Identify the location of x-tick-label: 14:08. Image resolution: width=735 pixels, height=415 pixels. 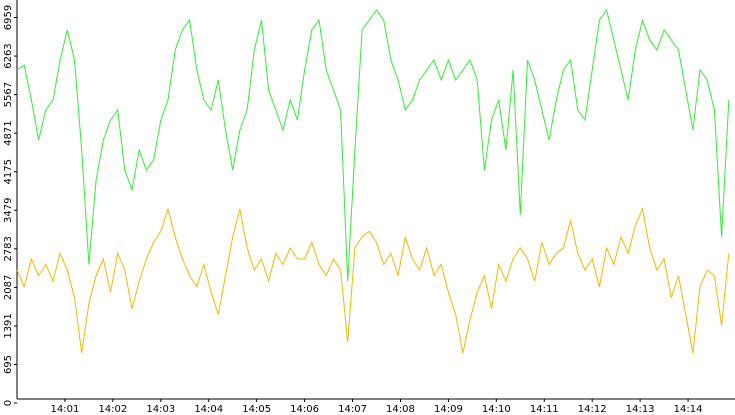
(400, 409).